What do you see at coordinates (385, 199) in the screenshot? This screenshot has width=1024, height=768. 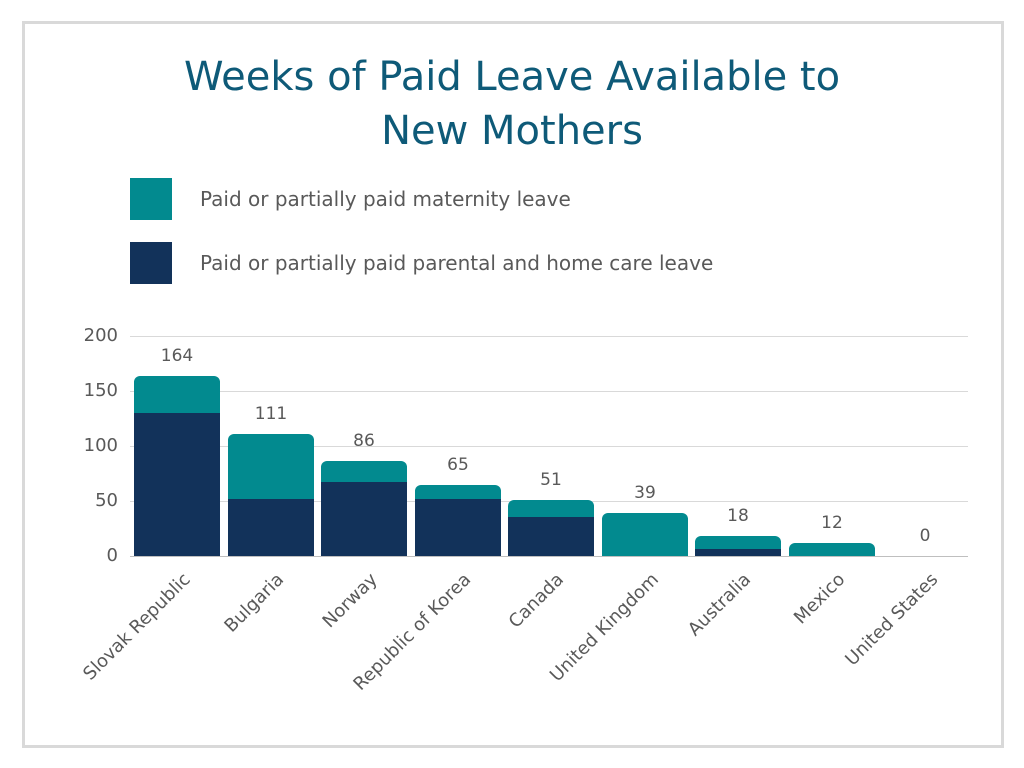 I see `legend-label-maternity: Paid or partially paid maternity leave` at bounding box center [385, 199].